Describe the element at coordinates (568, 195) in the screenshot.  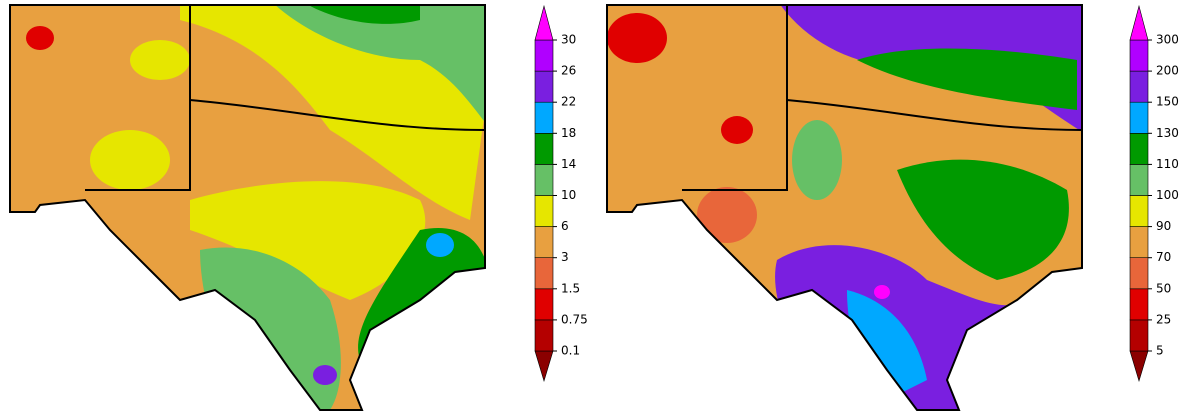
I see `colorbar-label: 10` at that location.